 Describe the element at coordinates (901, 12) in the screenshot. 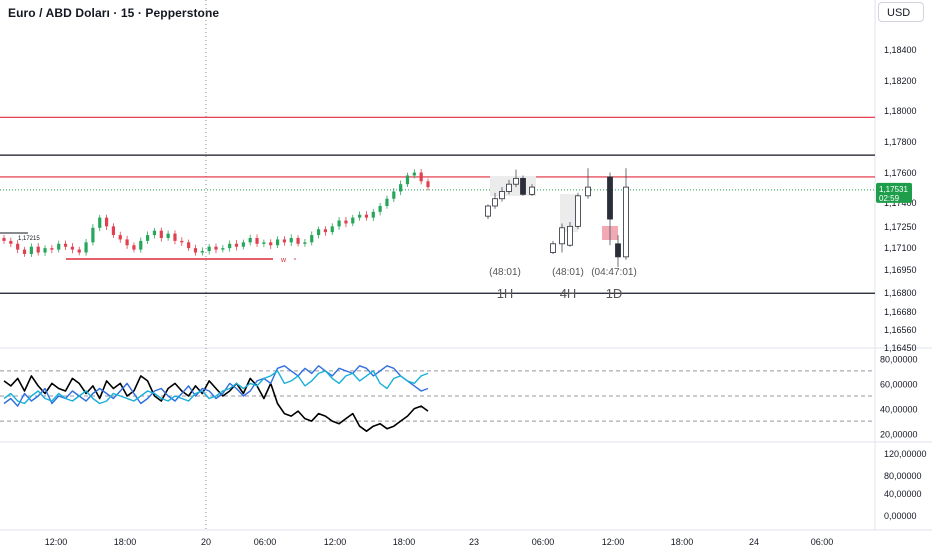

I see `currency-button: USD` at that location.